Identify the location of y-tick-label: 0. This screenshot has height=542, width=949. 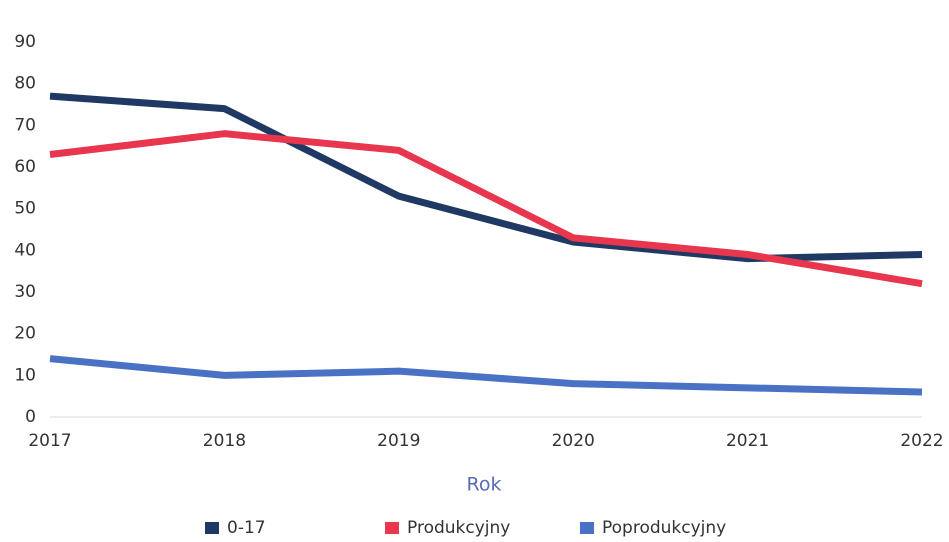
(30, 417).